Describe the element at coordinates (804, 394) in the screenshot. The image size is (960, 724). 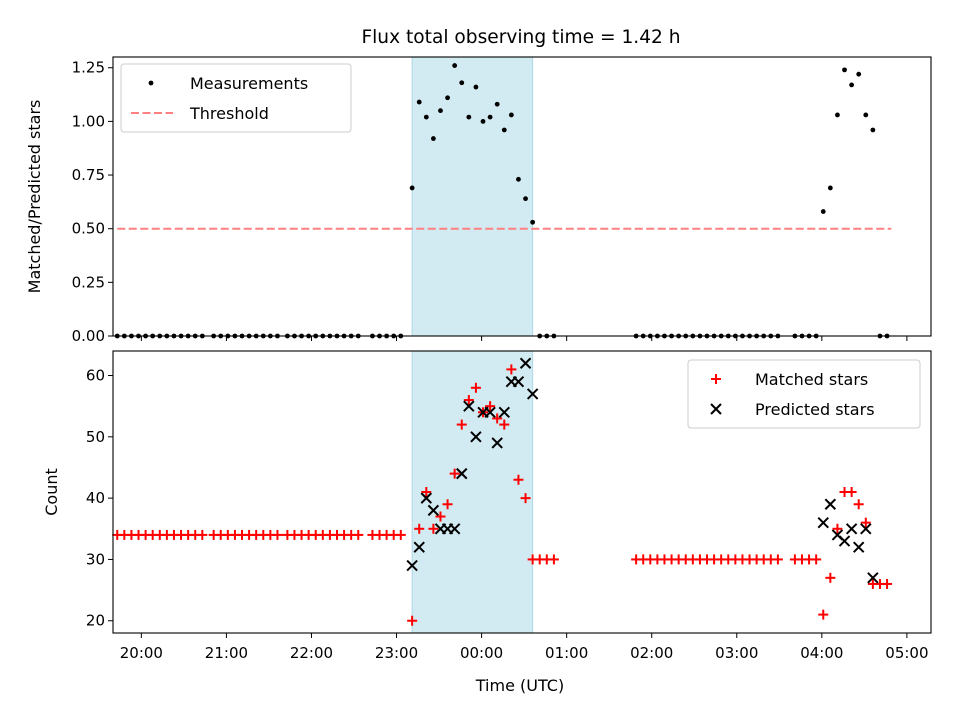
I see `bottom-legend: Matched stars Predicted stars` at that location.